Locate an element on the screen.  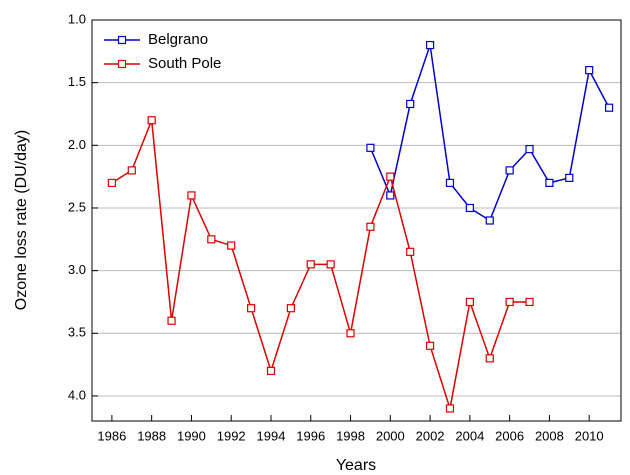
y-tick-label: 3.5 is located at coordinates (77, 332).